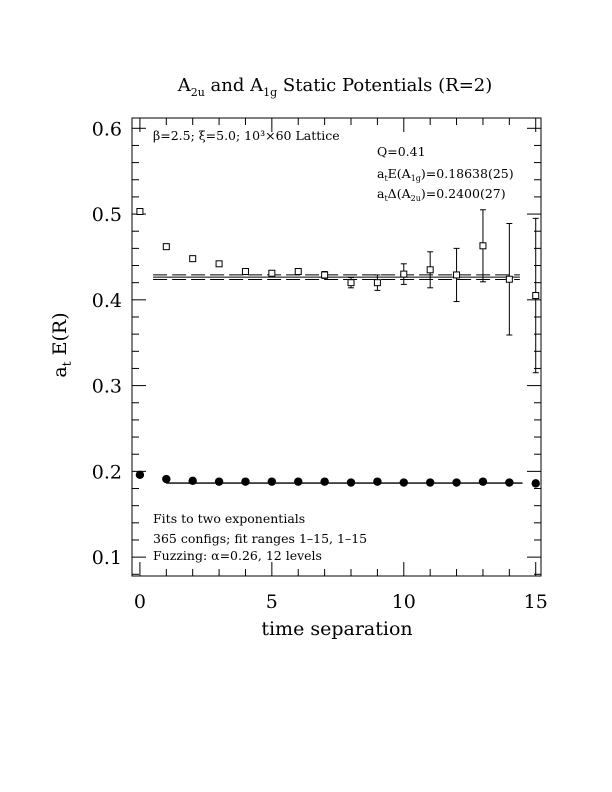 This screenshot has height=792, width=612. What do you see at coordinates (246, 135) in the screenshot?
I see `annotation-lattice: β=2.5; ξ=5.0; 10³×60 Lattice` at bounding box center [246, 135].